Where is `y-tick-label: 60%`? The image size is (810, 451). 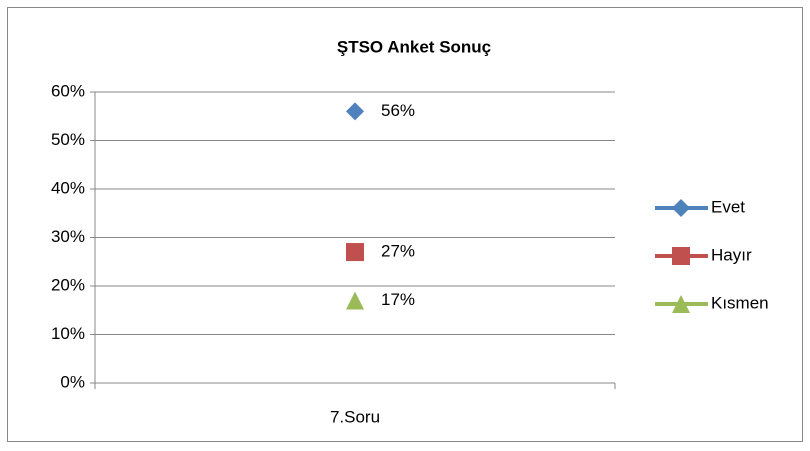 y-tick-label: 60% is located at coordinates (68, 90).